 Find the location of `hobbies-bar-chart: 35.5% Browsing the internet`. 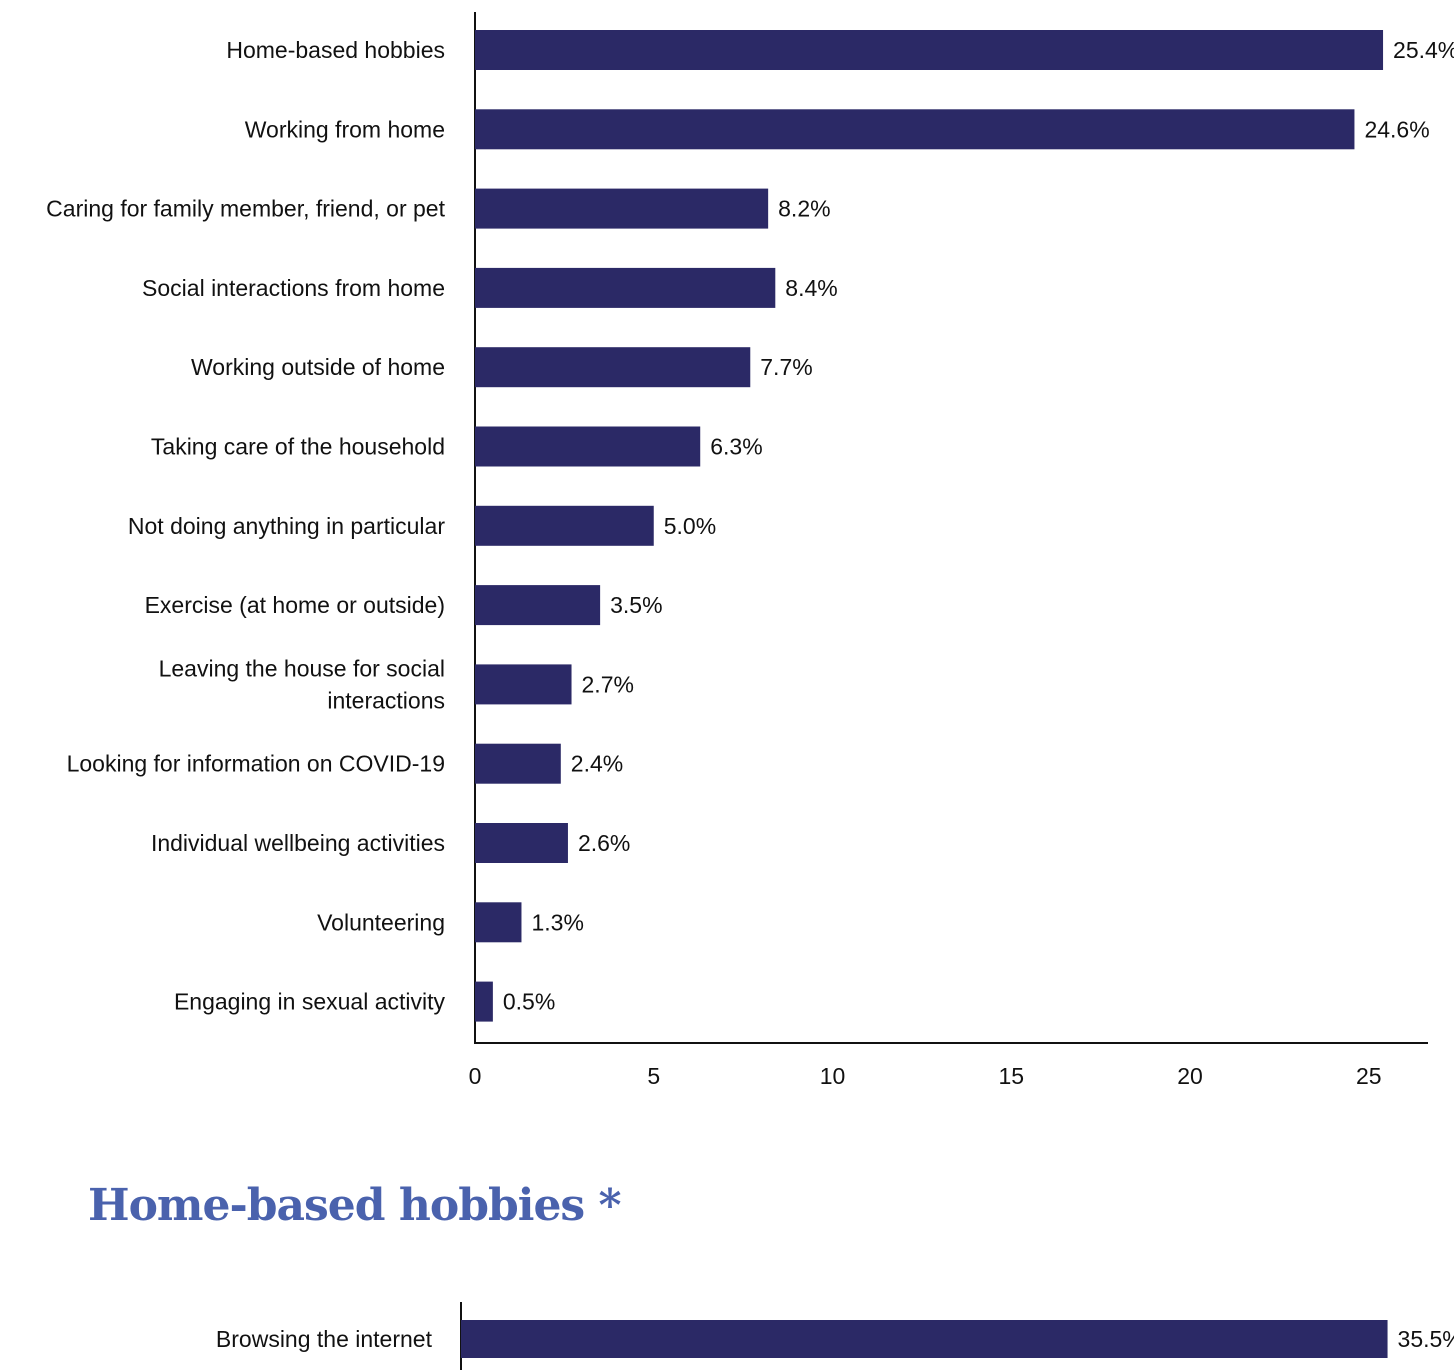

hobbies-bar-chart: 35.5% Browsing the internet is located at coordinates (835, 1336).